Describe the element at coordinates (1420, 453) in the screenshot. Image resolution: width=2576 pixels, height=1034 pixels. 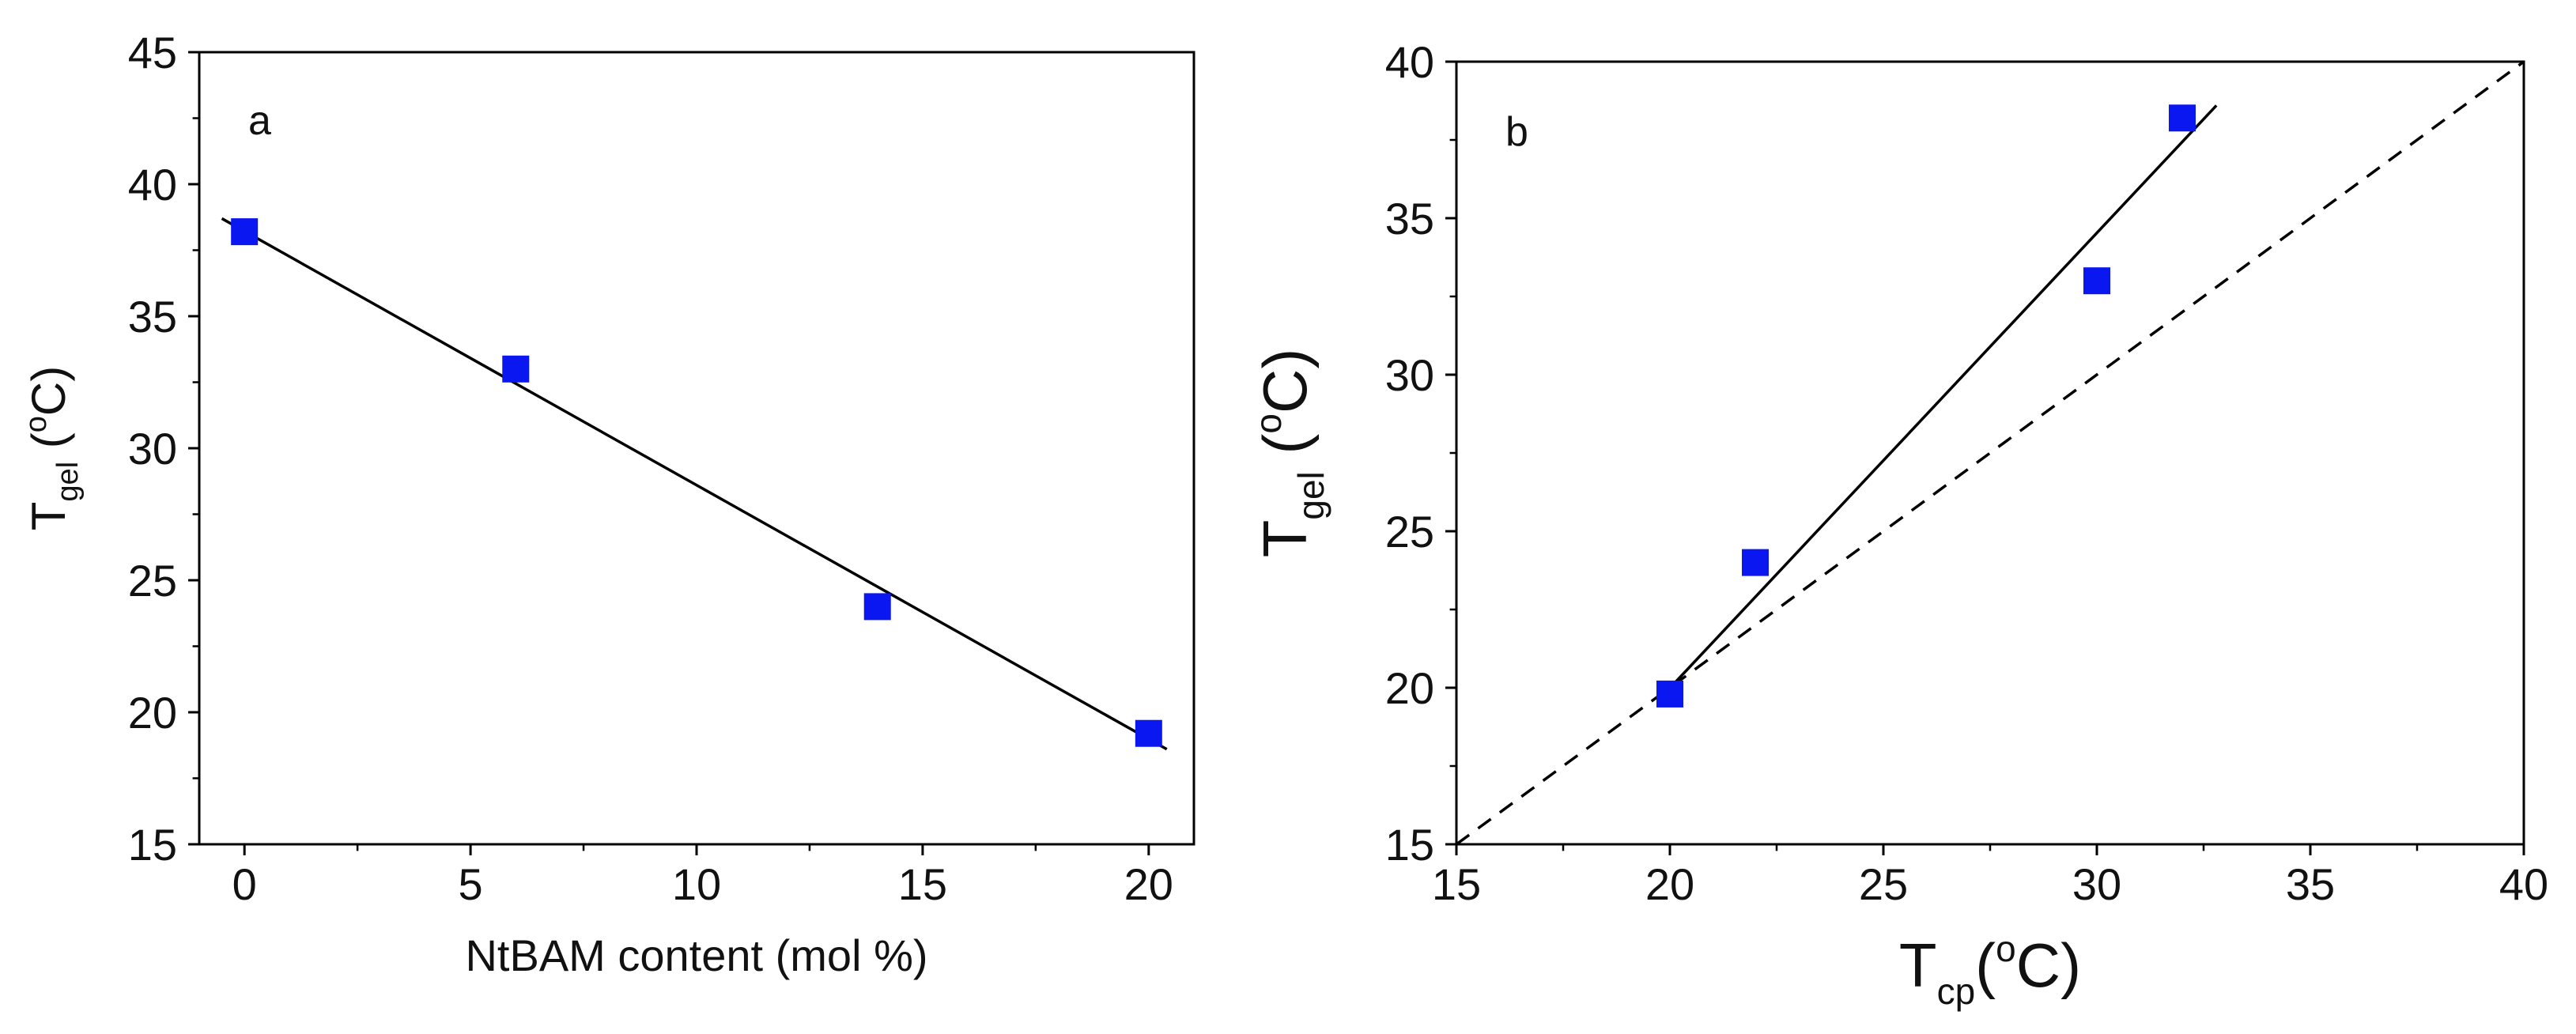
I see `y-axis-b: 15 20 25 30 35 40` at that location.